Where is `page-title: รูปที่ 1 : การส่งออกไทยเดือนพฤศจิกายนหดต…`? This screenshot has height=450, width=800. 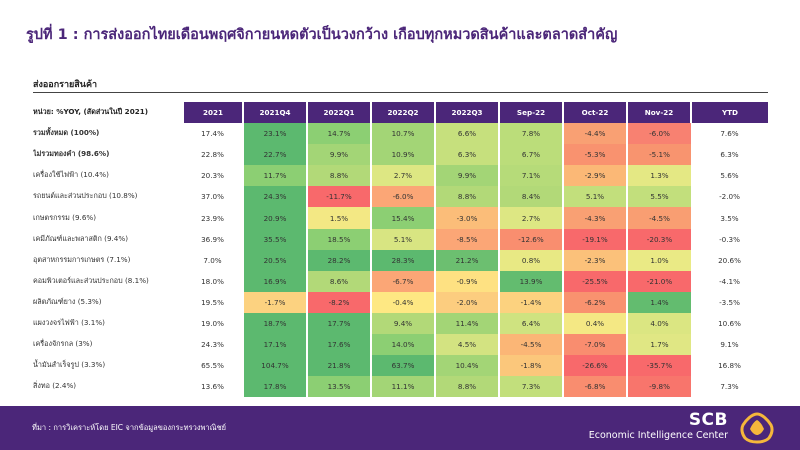
page-title: รูปที่ 1 : การส่งออกไทยเดือนพฤศจิกายนหดต… is located at coordinates (322, 35).